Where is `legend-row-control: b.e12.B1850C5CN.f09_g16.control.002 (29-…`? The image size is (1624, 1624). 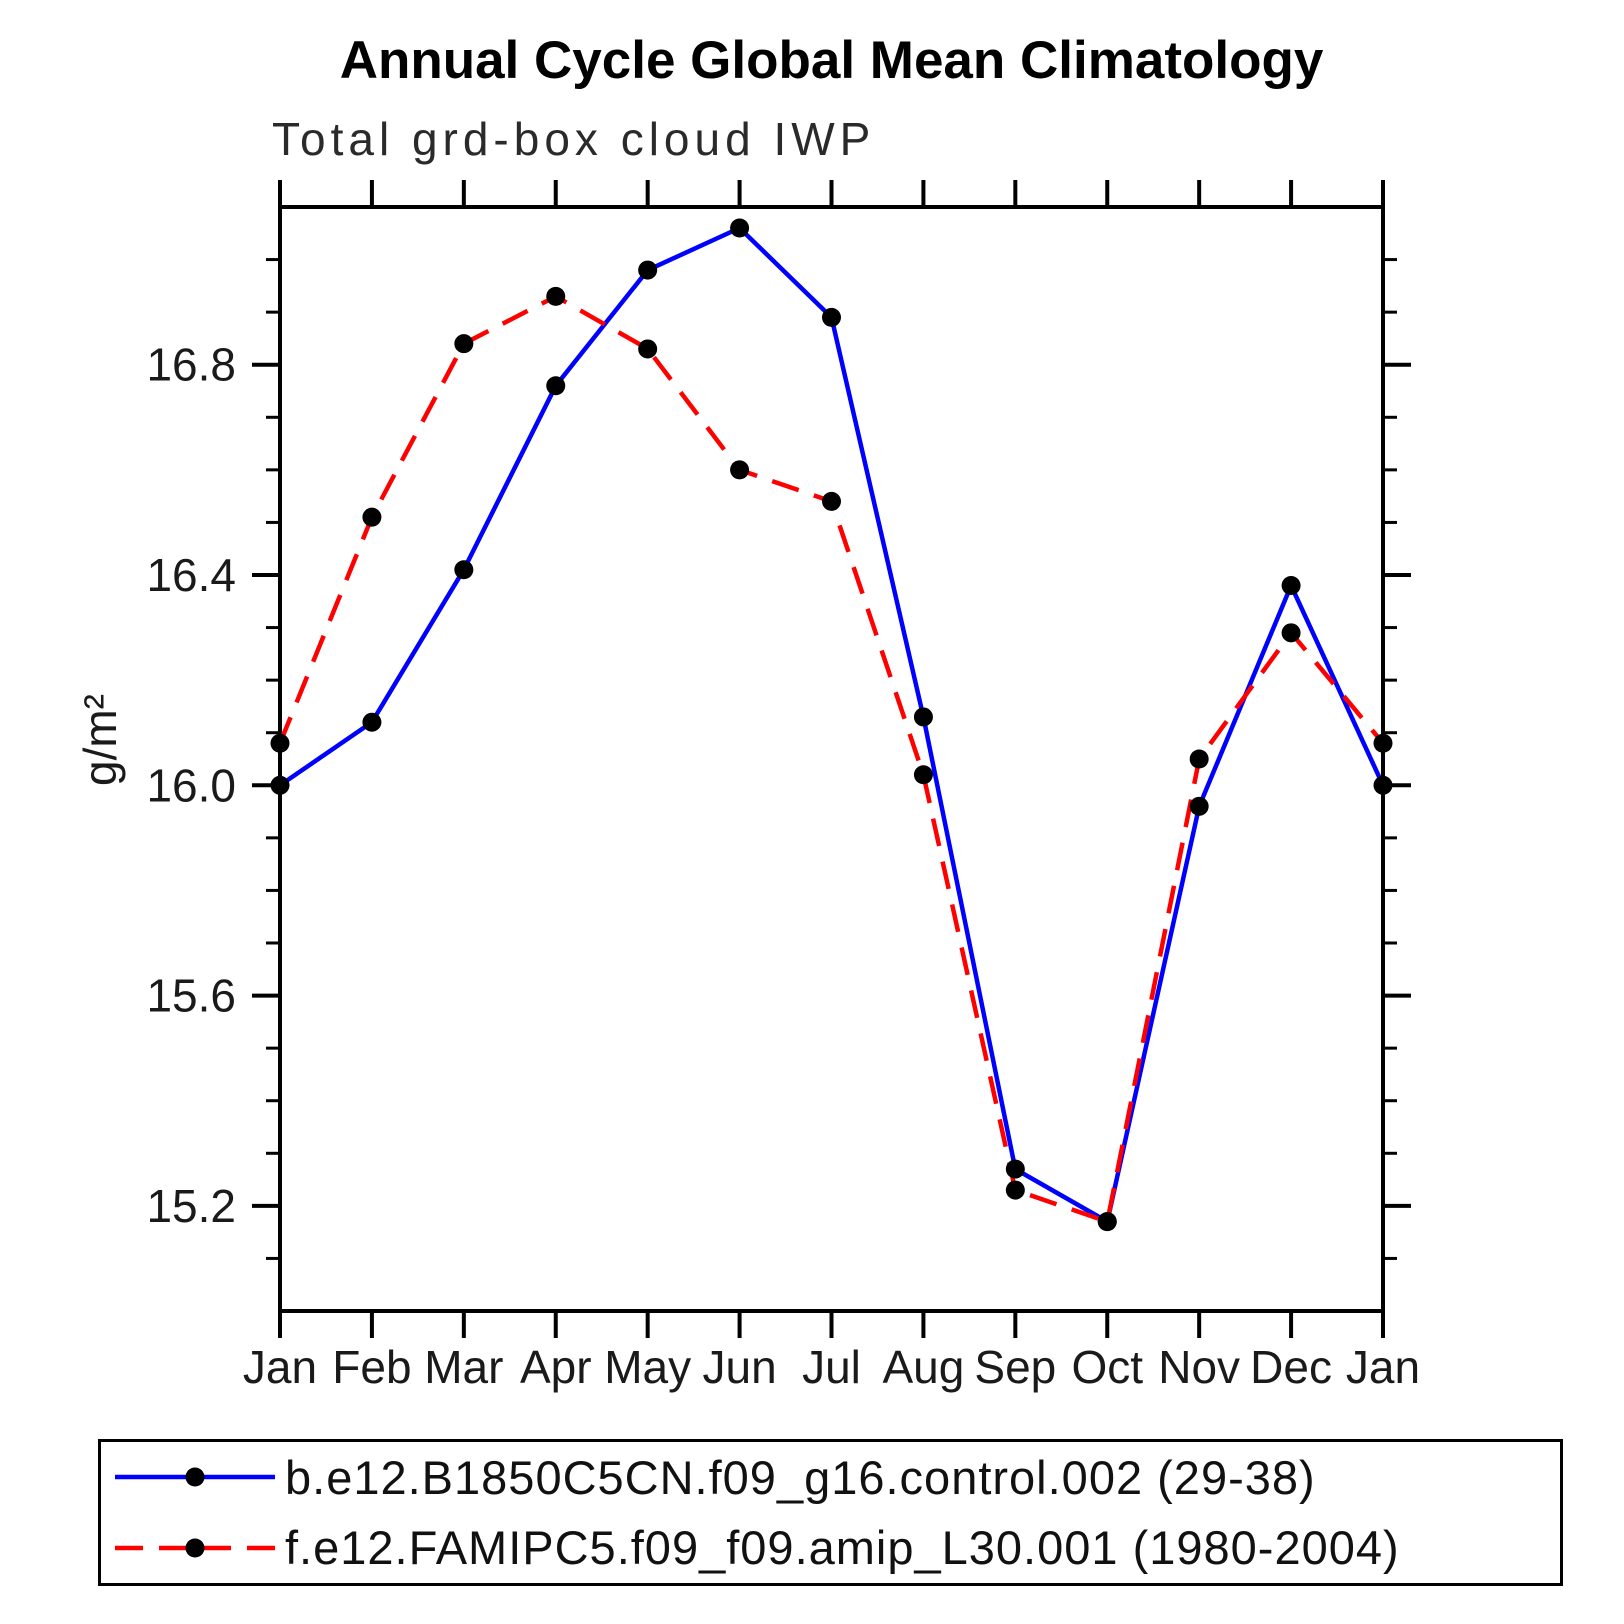
legend-row-control: b.e12.B1850C5CN.f09_g16.control.002 (29-… is located at coordinates (830, 1477).